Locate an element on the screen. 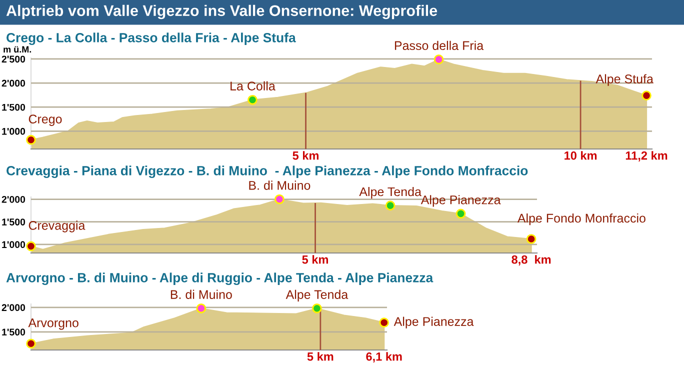 The image size is (684, 369). y-axis-title: m ü.M. is located at coordinates (18, 49).